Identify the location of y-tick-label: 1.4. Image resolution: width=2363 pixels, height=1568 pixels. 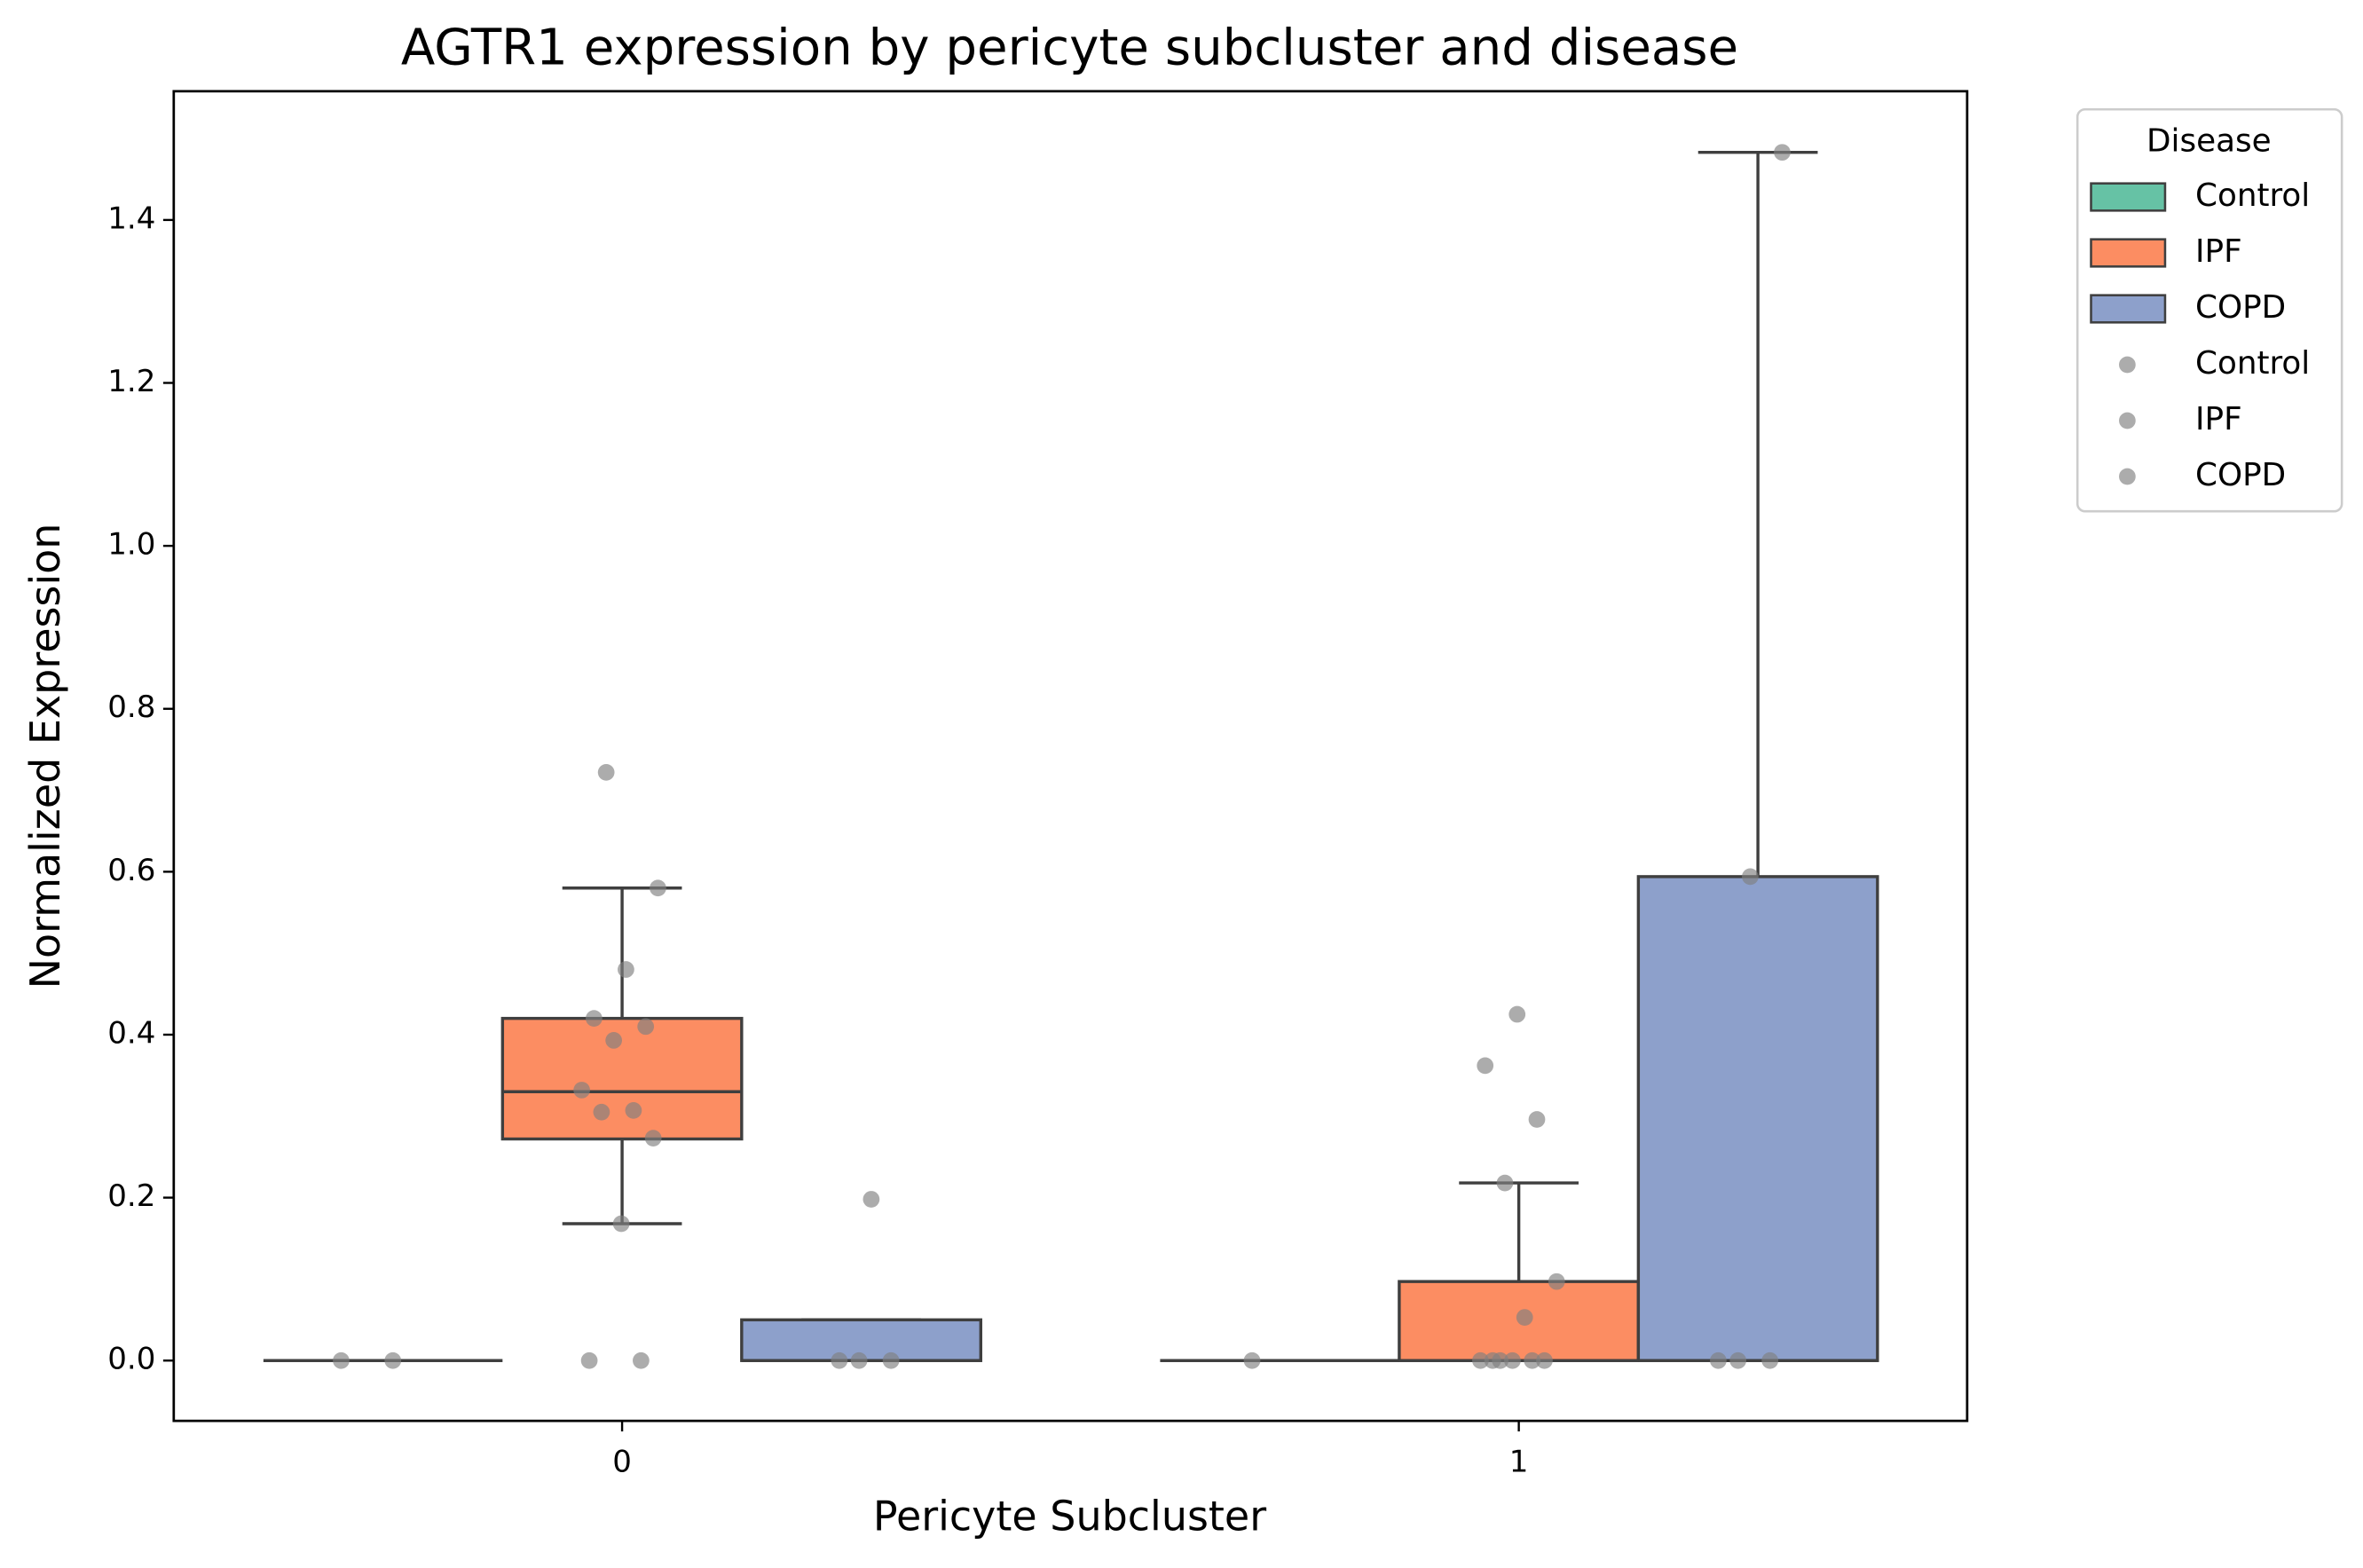
(131, 219).